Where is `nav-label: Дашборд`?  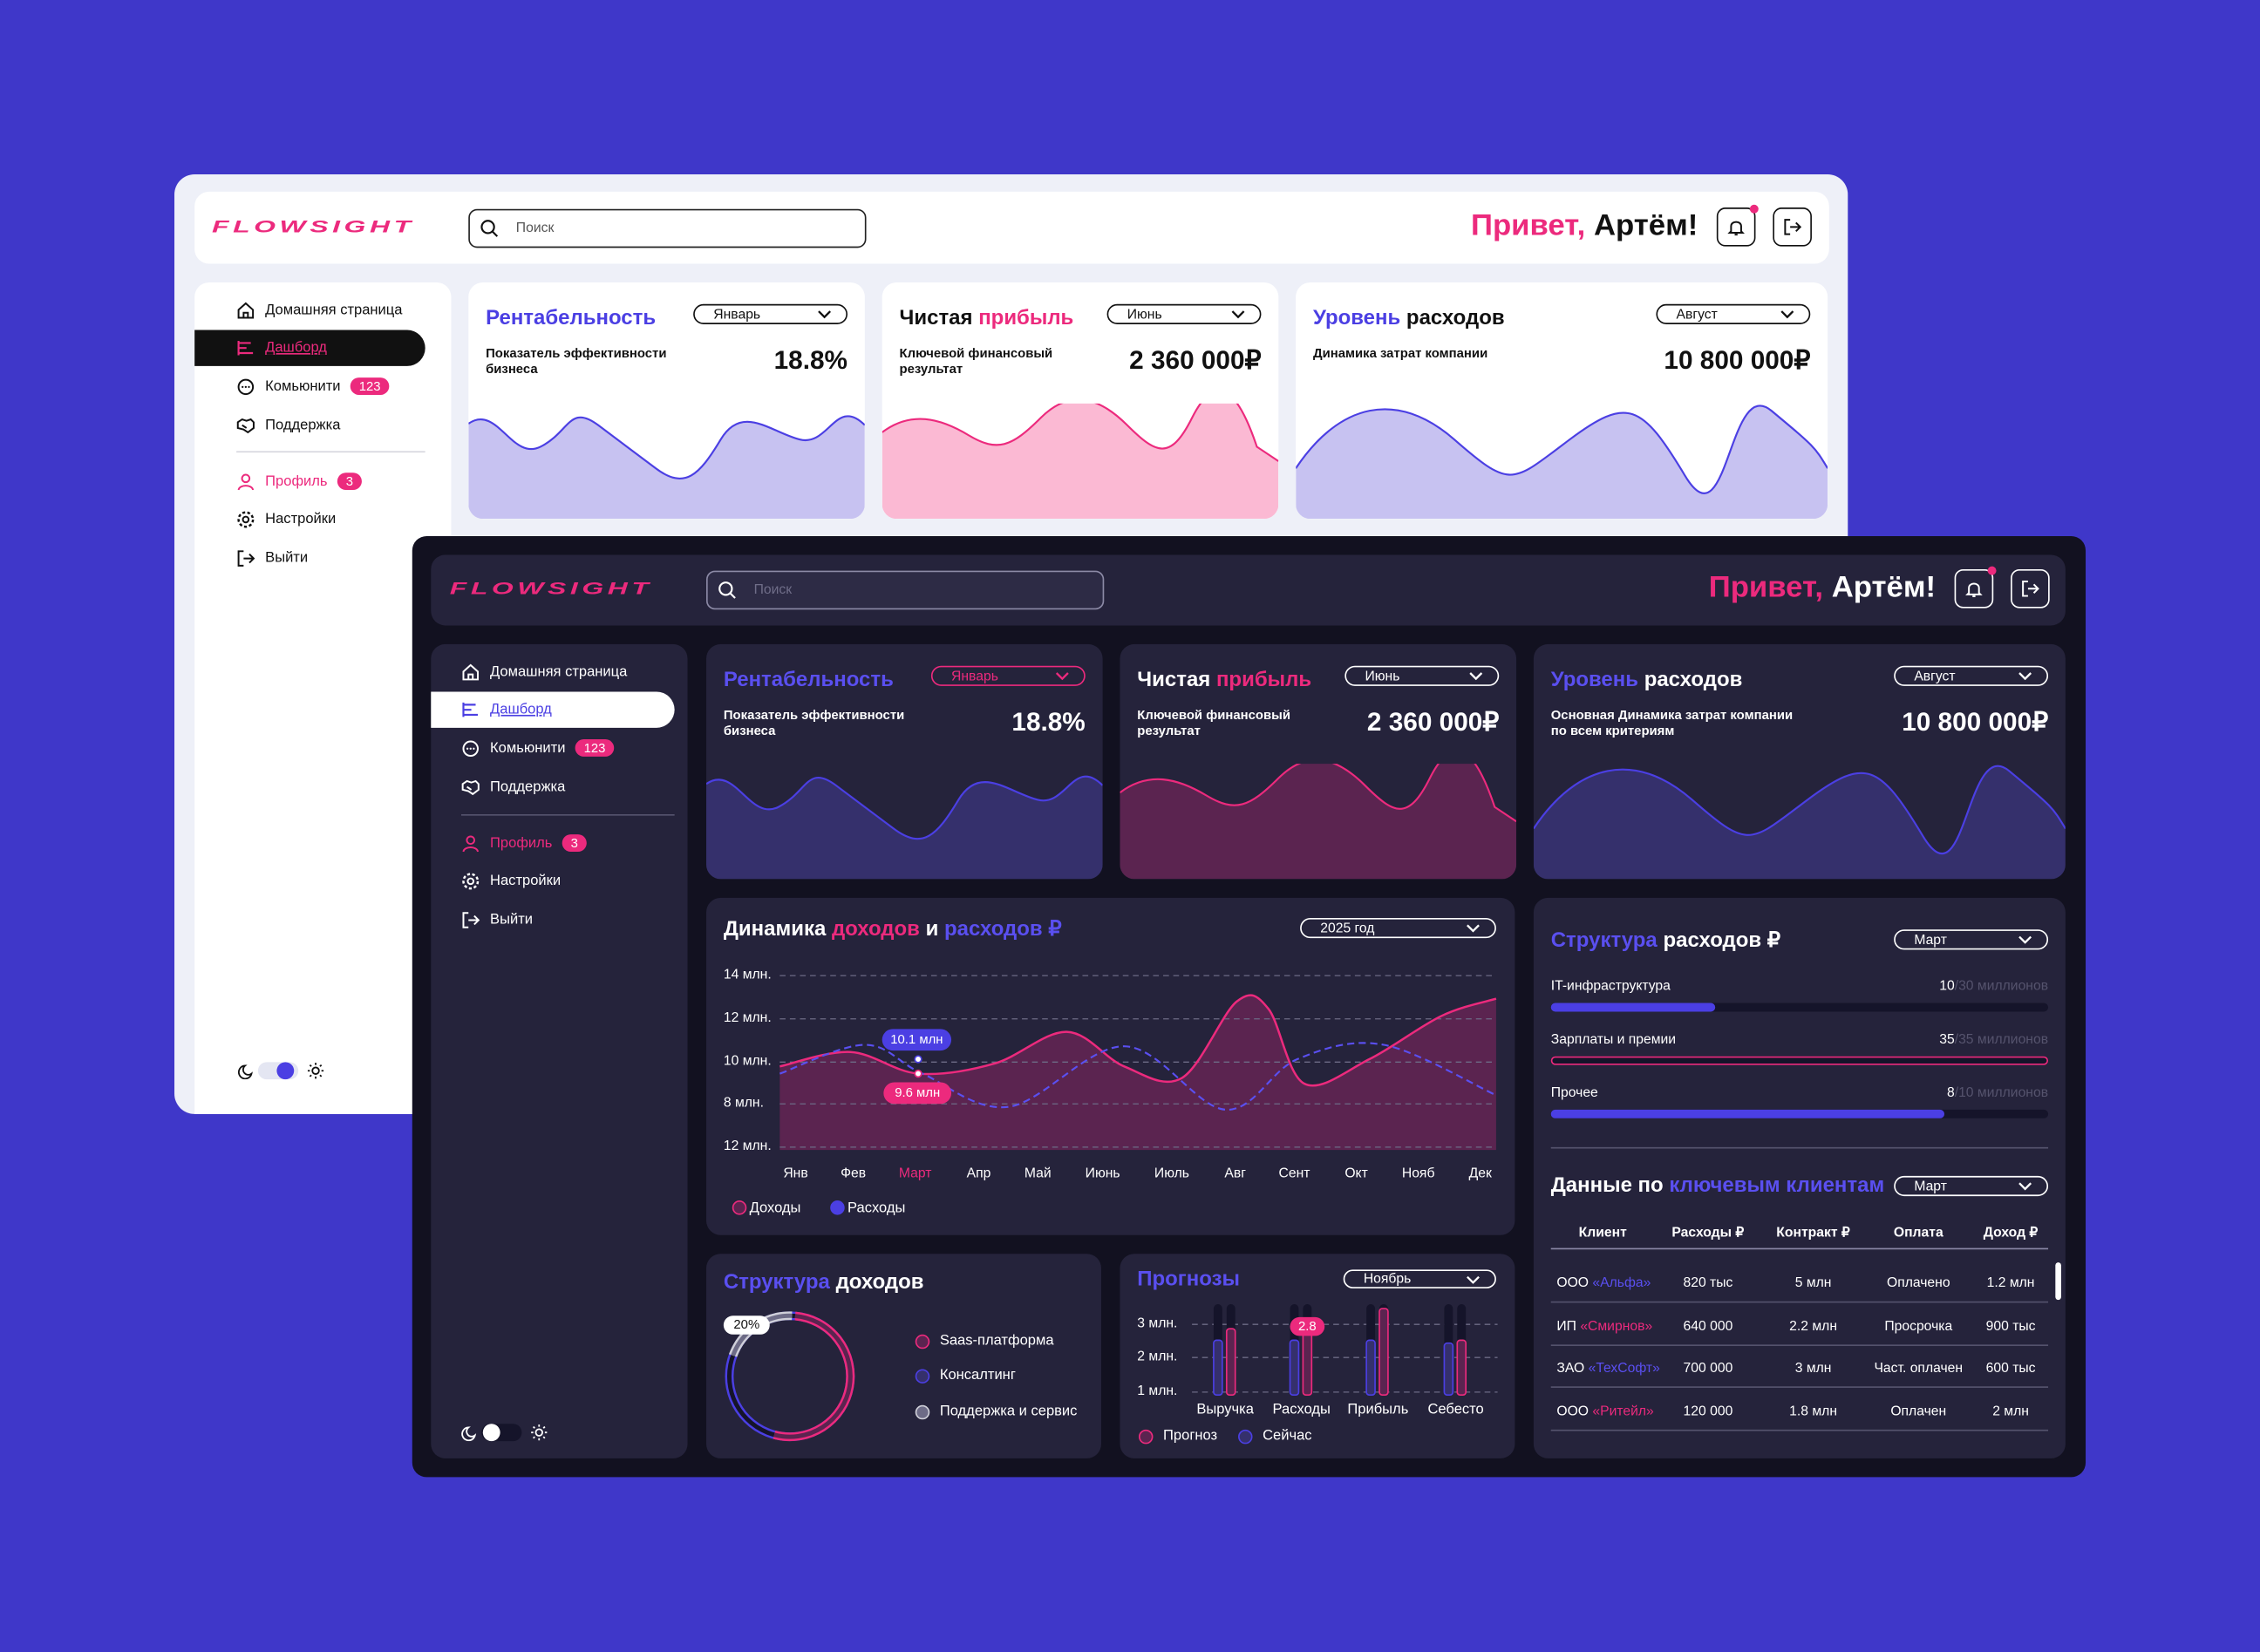 nav-label: Дашборд is located at coordinates (521, 709).